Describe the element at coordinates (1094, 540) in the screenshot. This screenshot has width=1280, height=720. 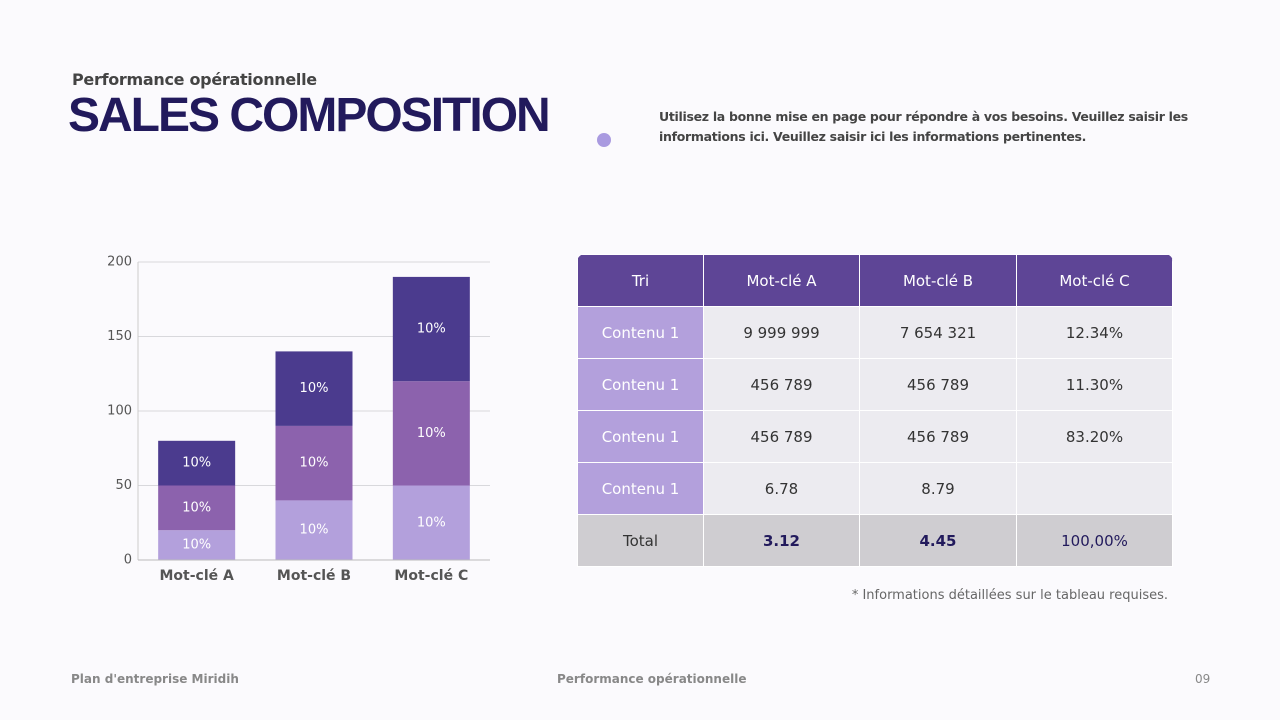
I see `table-cell: 100,00%` at that location.